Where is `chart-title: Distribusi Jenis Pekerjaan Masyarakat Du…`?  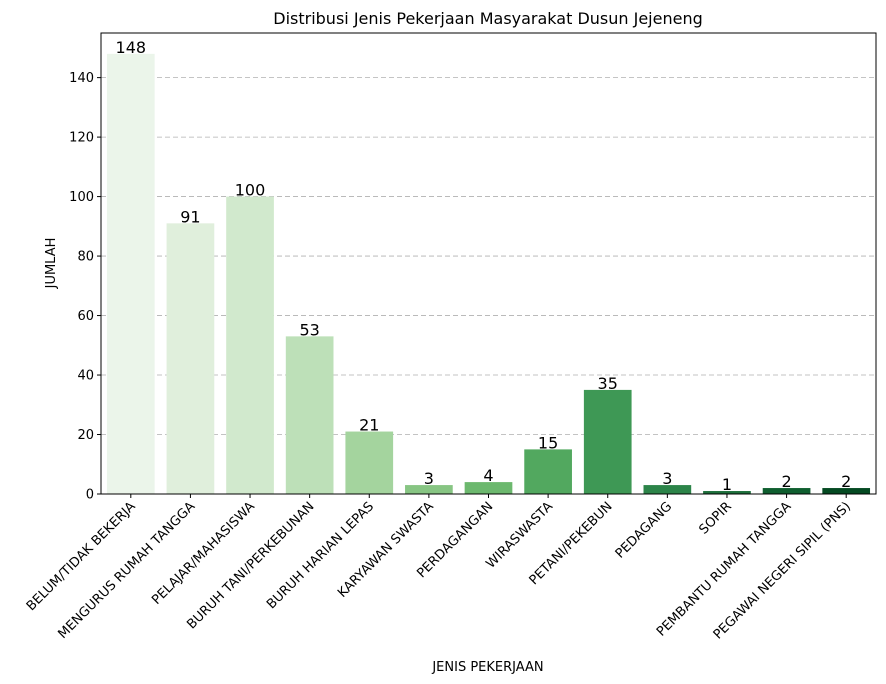
chart-title: Distribusi Jenis Pekerjaan Masyarakat Du… is located at coordinates (488, 18).